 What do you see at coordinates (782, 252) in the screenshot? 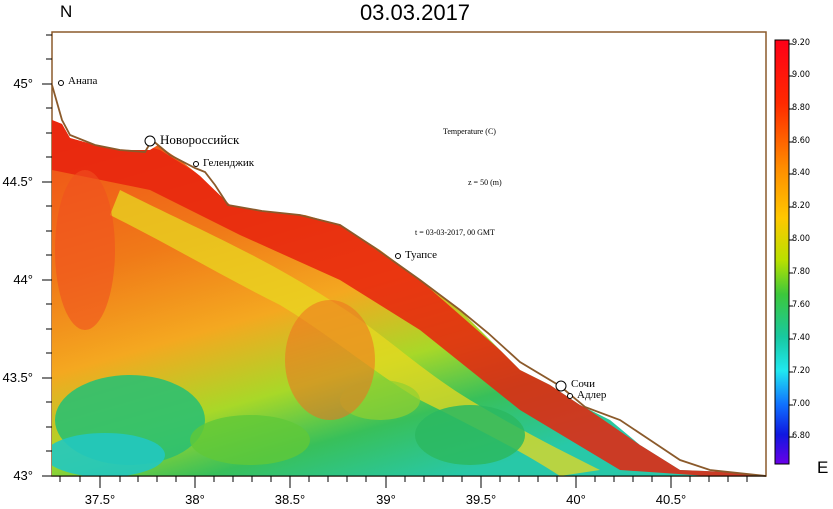
I see `colorbar` at bounding box center [782, 252].